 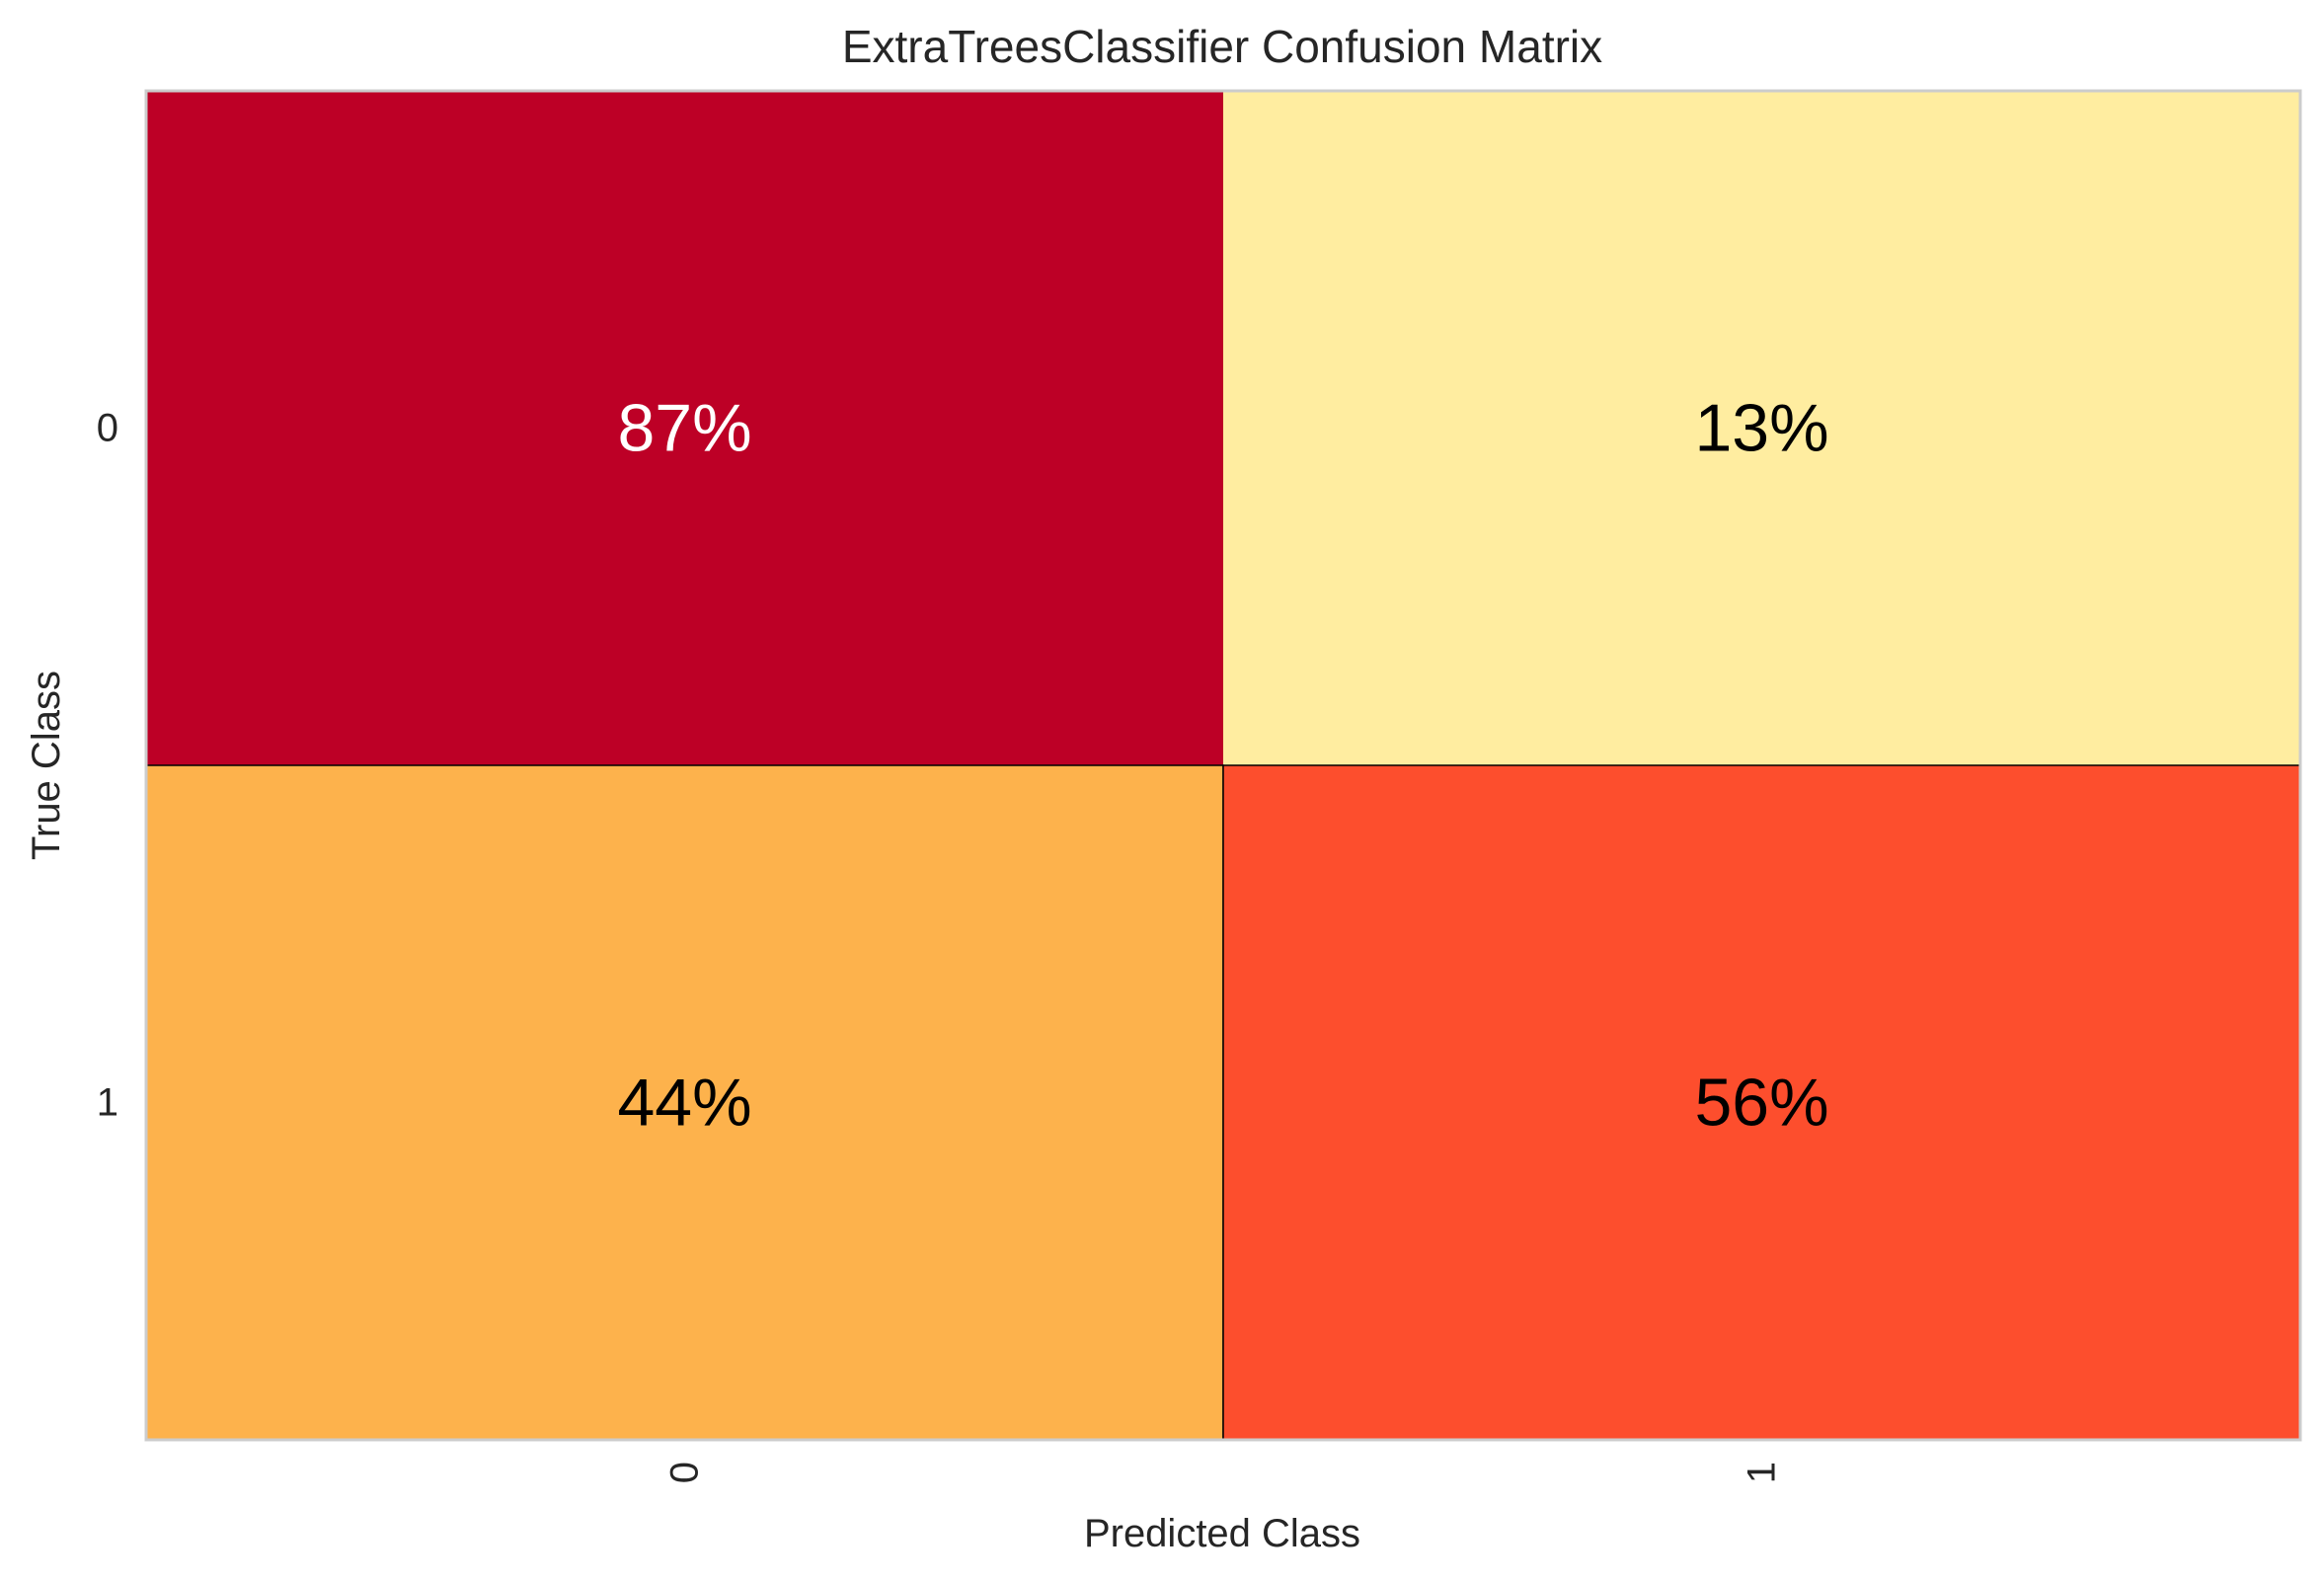 What do you see at coordinates (46, 765) in the screenshot?
I see `y-axis-label: True Class` at bounding box center [46, 765].